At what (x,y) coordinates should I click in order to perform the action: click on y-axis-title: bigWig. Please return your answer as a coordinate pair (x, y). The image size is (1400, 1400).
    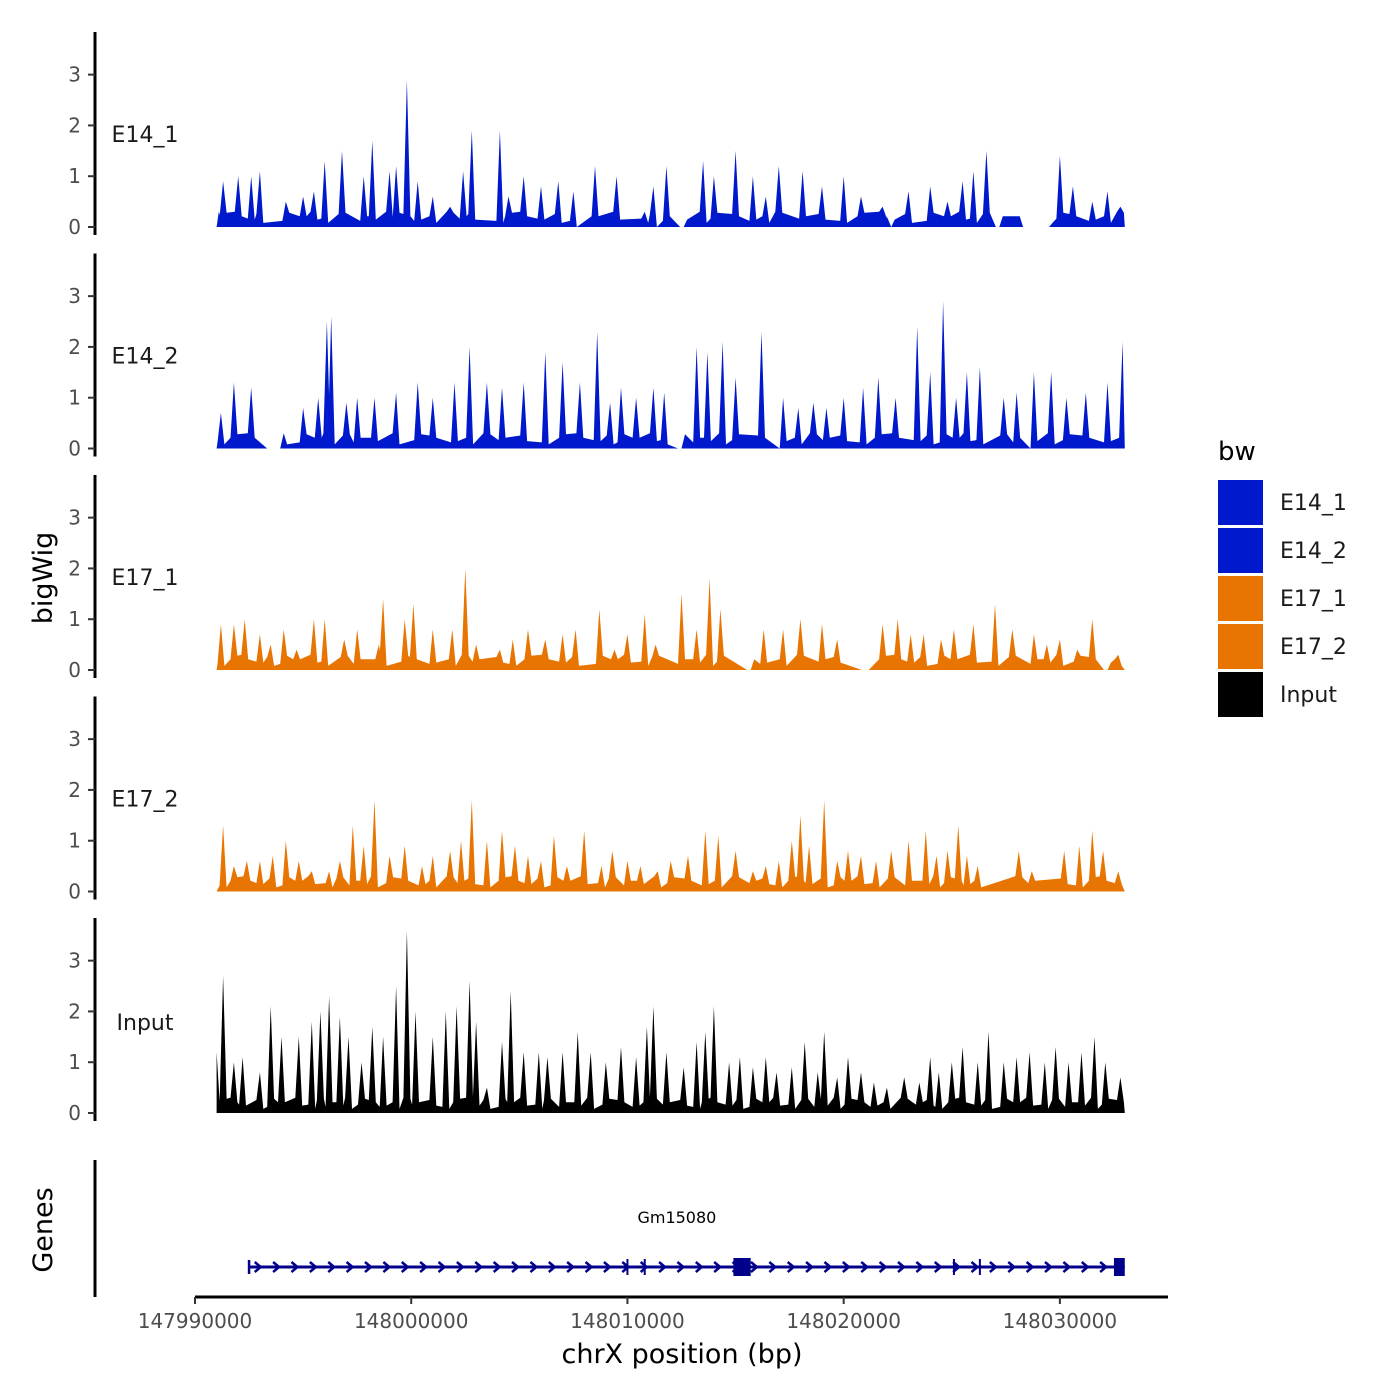
    Looking at the image, I should click on (43, 578).